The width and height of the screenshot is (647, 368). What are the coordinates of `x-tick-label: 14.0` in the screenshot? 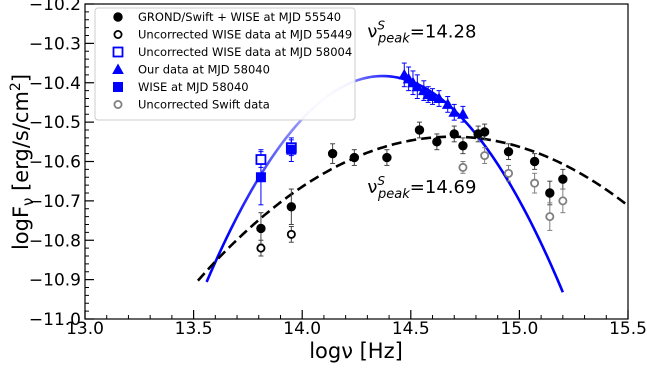 It's located at (302, 329).